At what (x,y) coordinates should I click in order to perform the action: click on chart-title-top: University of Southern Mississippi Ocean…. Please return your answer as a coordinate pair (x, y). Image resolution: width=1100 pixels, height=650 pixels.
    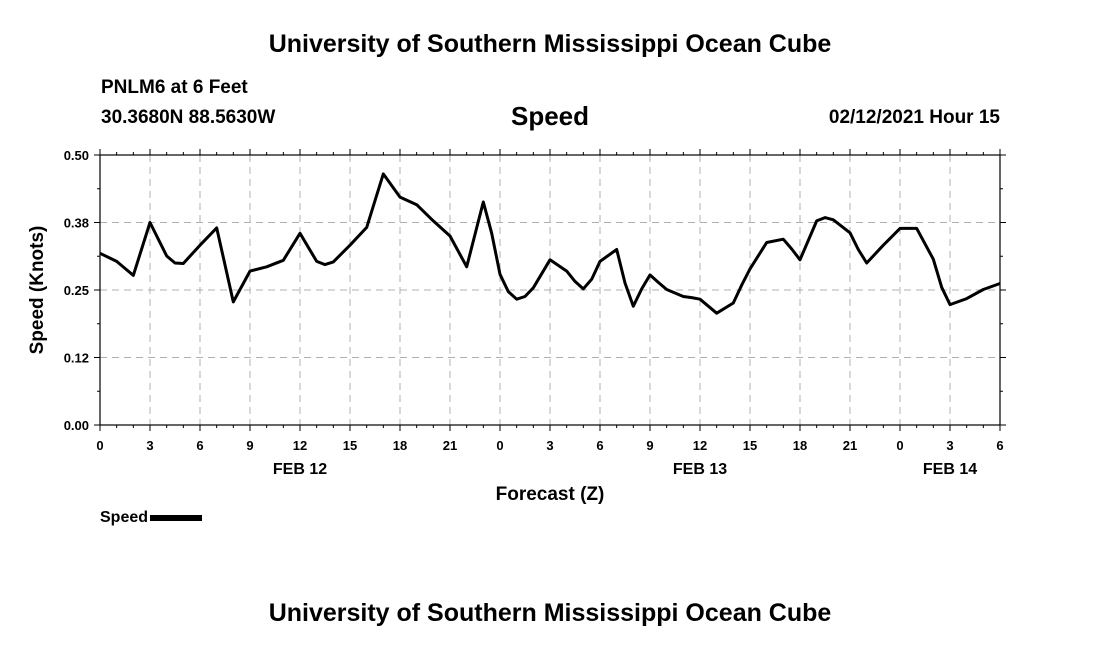
    Looking at the image, I should click on (550, 44).